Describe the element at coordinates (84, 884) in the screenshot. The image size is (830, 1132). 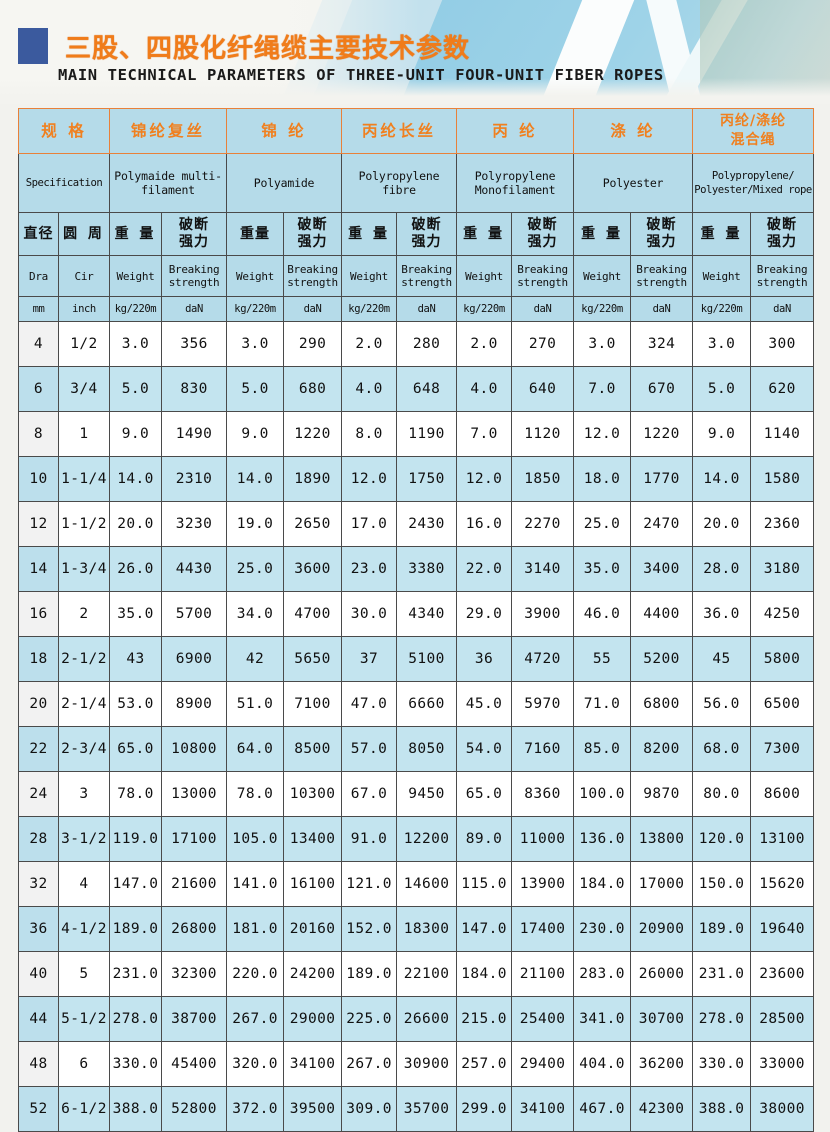
I see `cell-circumference: 4` at that location.